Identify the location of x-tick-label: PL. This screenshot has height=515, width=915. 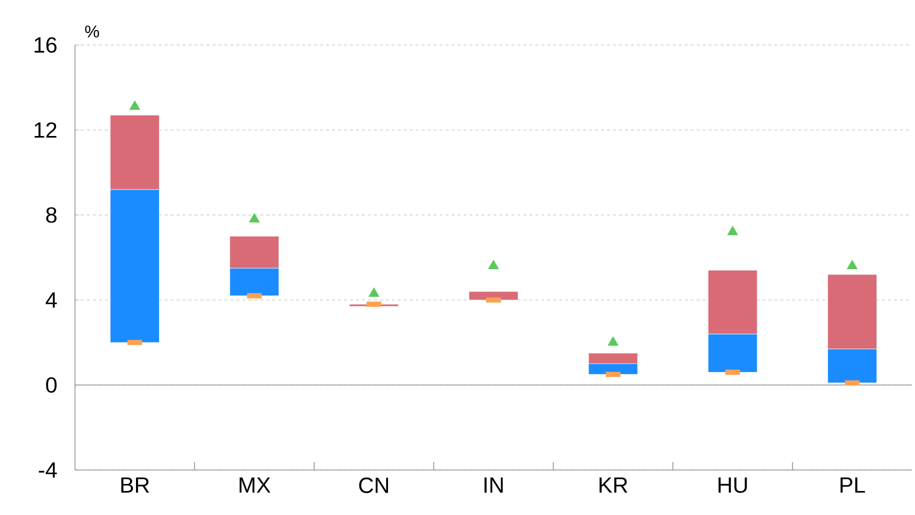
(852, 485).